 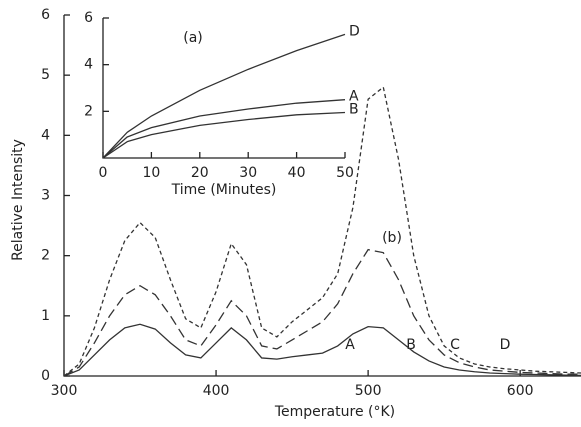 I want to click on annotation: C, so click(x=455, y=345).